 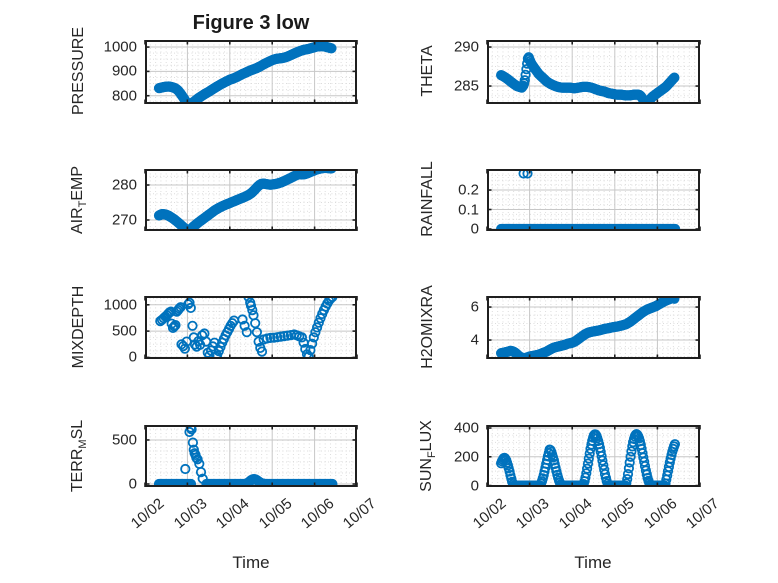 What do you see at coordinates (432, 455) in the screenshot?
I see `y-axis-label-part: F` at bounding box center [432, 455].